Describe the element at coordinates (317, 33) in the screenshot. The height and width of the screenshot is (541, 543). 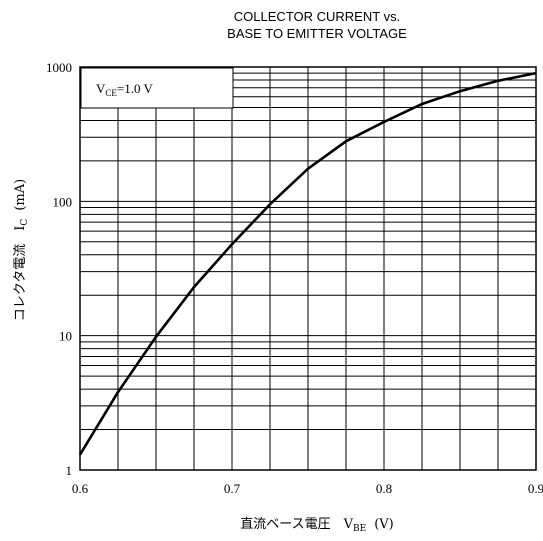
I see `chart-title-line-2: BASE TO EMITTER VOLTAGE` at that location.